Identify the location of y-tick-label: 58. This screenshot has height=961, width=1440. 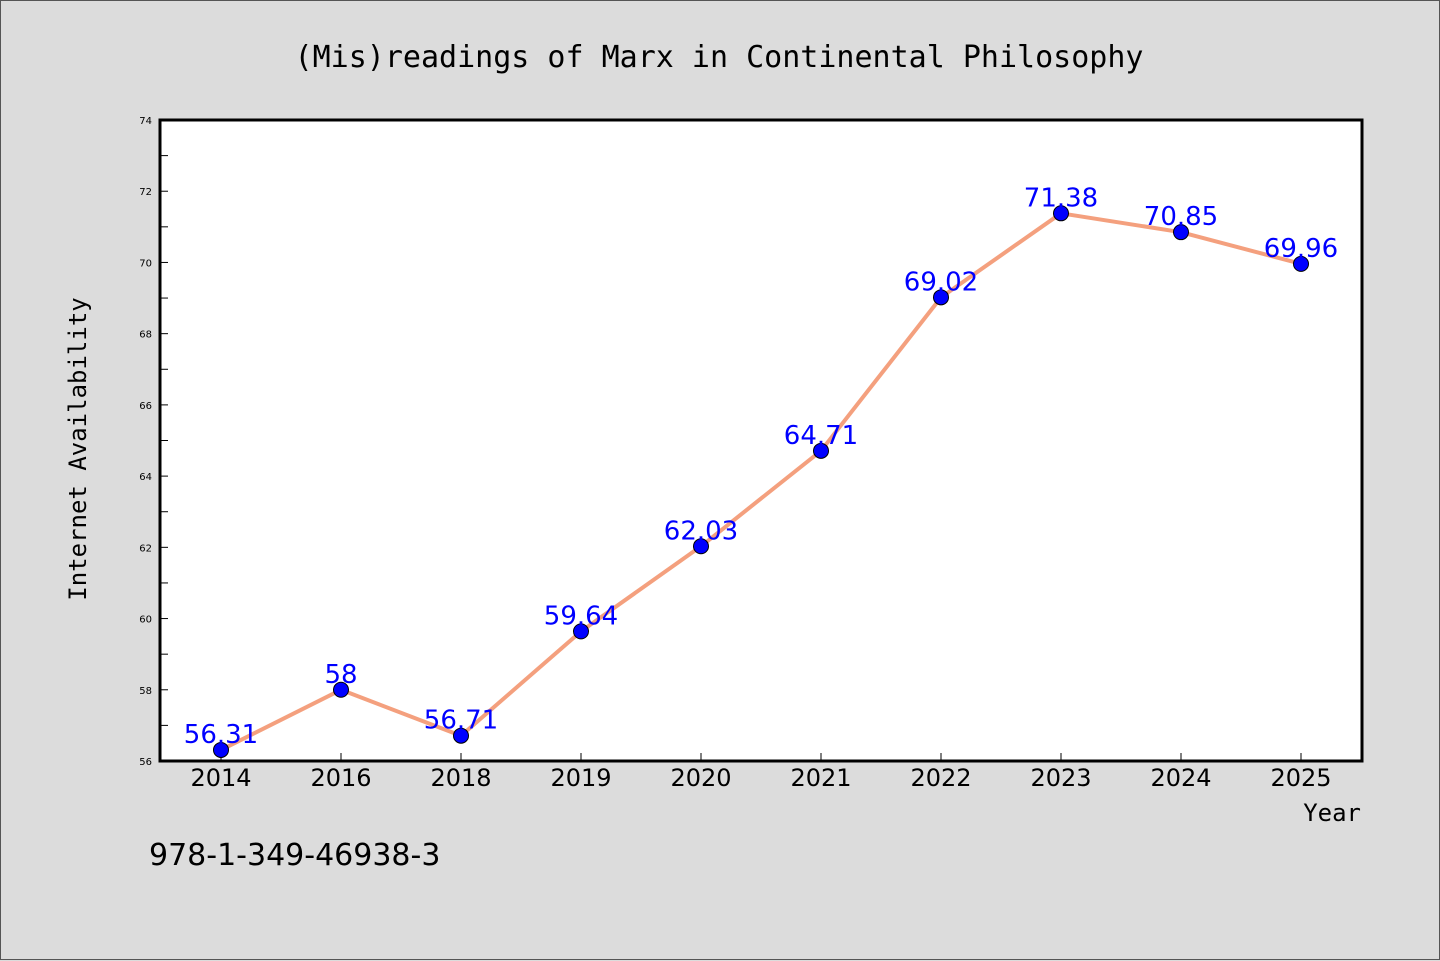
(145, 691).